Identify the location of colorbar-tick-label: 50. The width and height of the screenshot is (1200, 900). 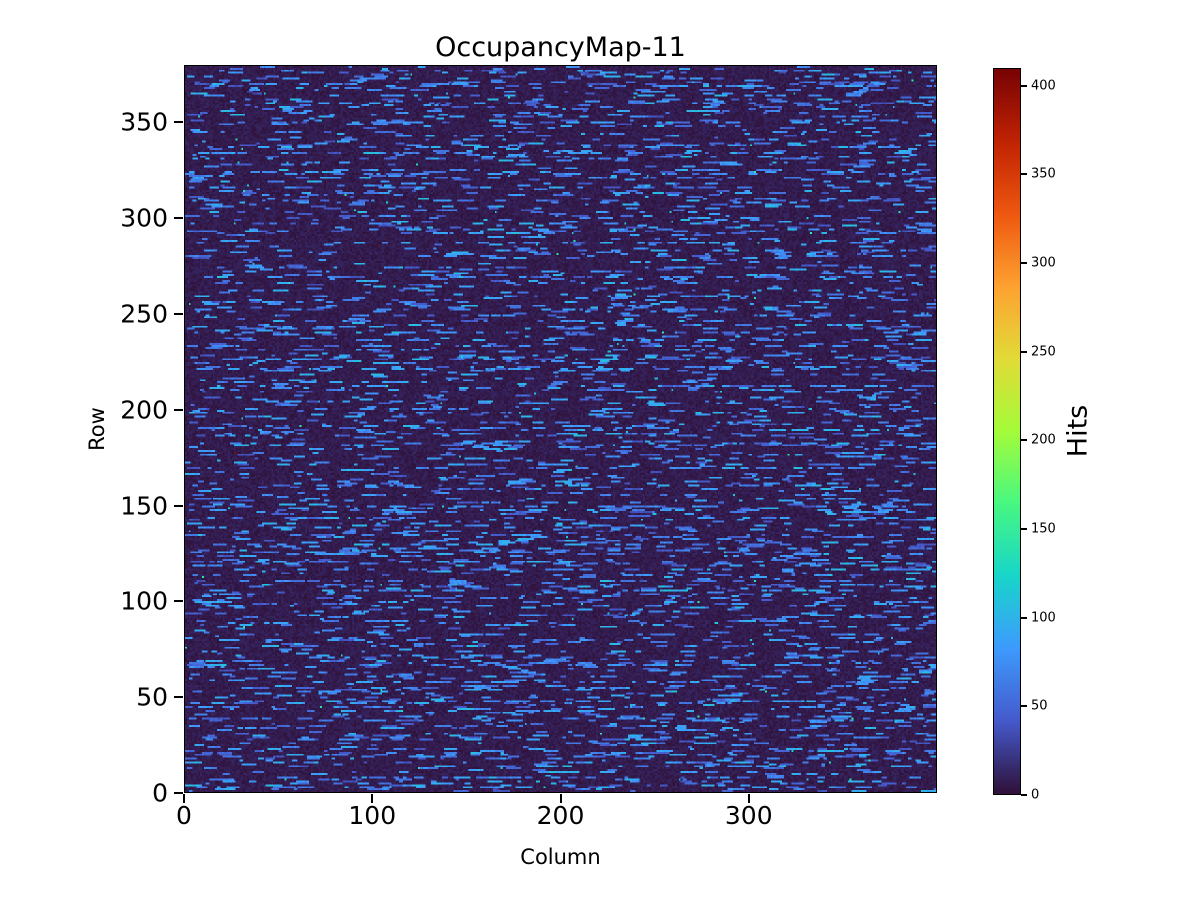
(1039, 706).